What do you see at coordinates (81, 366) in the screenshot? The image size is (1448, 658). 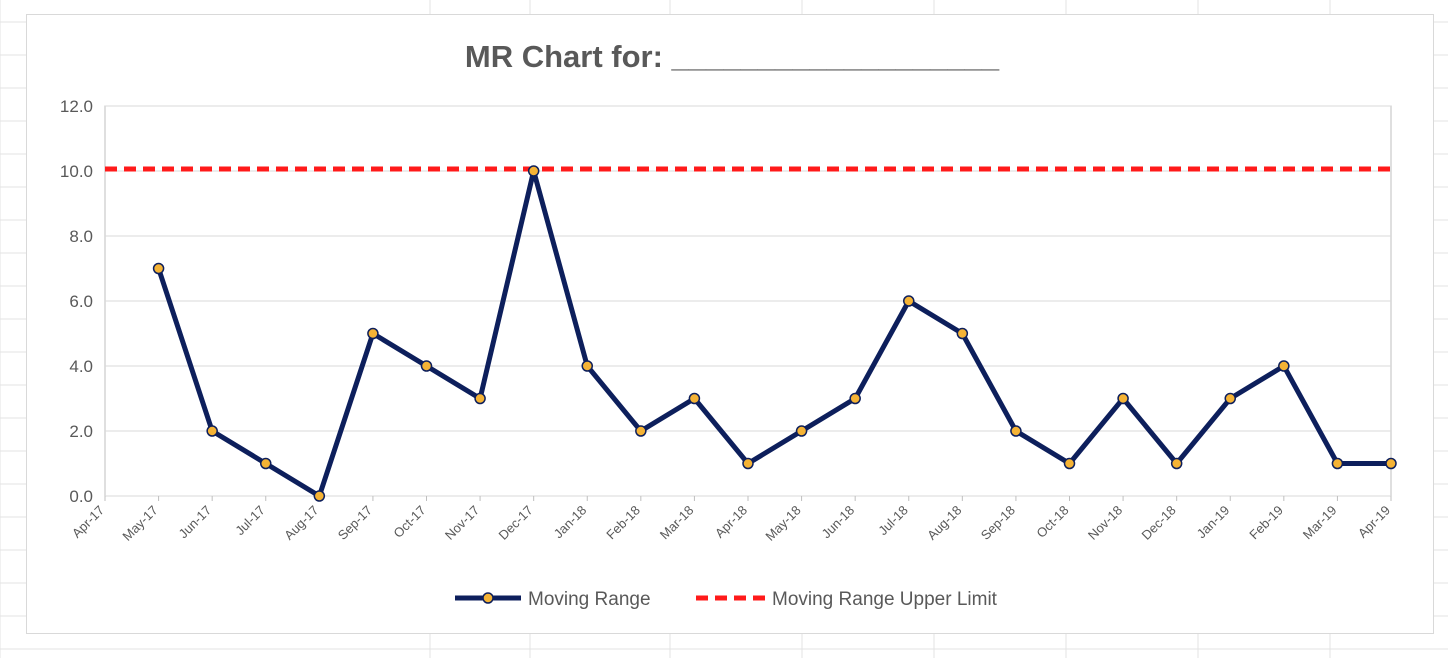 I see `y-tick-label: 4.0` at bounding box center [81, 366].